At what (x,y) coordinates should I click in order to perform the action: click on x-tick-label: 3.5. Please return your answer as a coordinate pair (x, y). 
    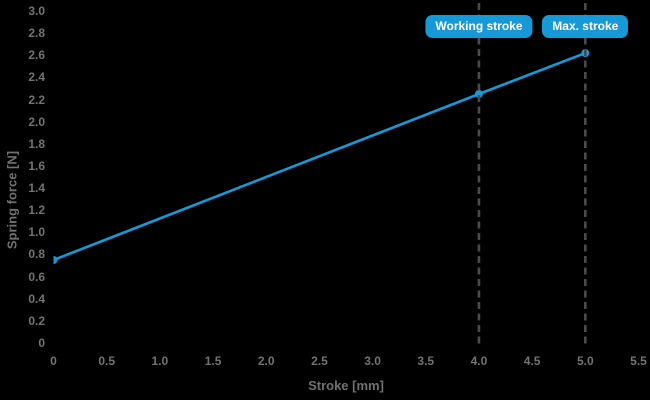
    Looking at the image, I should click on (426, 361).